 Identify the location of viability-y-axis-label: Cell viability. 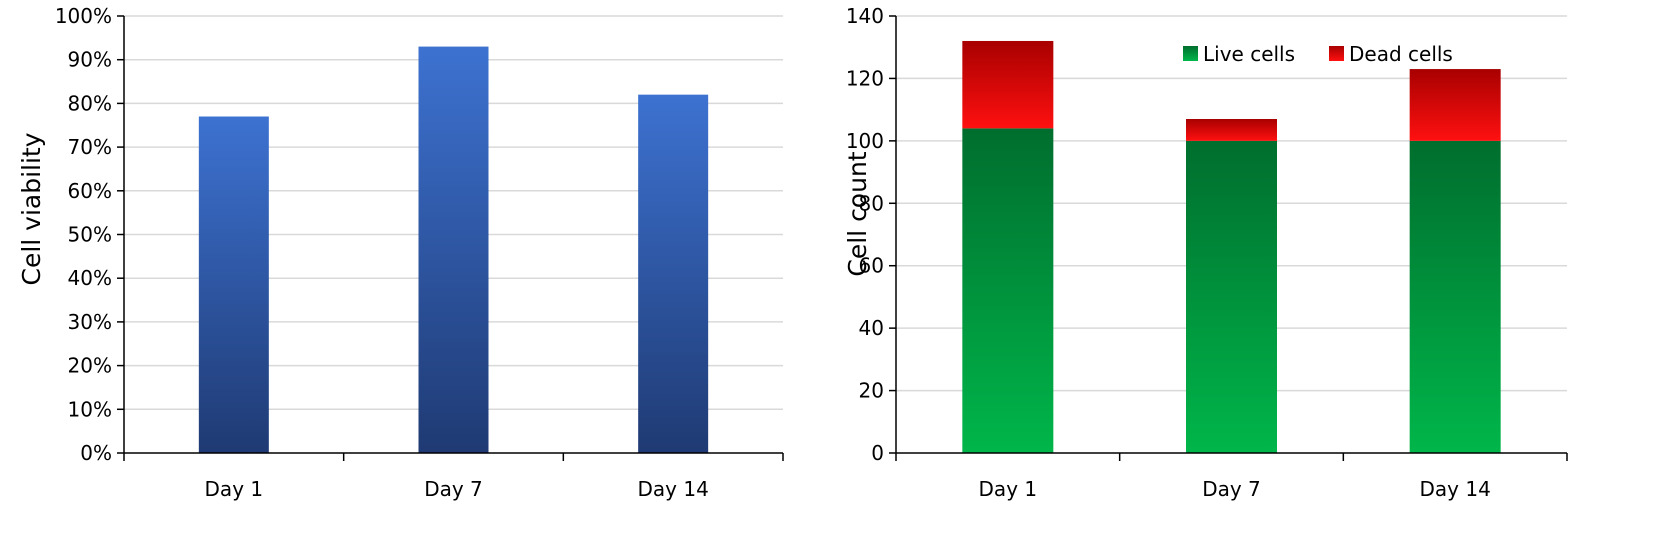
(31, 208).